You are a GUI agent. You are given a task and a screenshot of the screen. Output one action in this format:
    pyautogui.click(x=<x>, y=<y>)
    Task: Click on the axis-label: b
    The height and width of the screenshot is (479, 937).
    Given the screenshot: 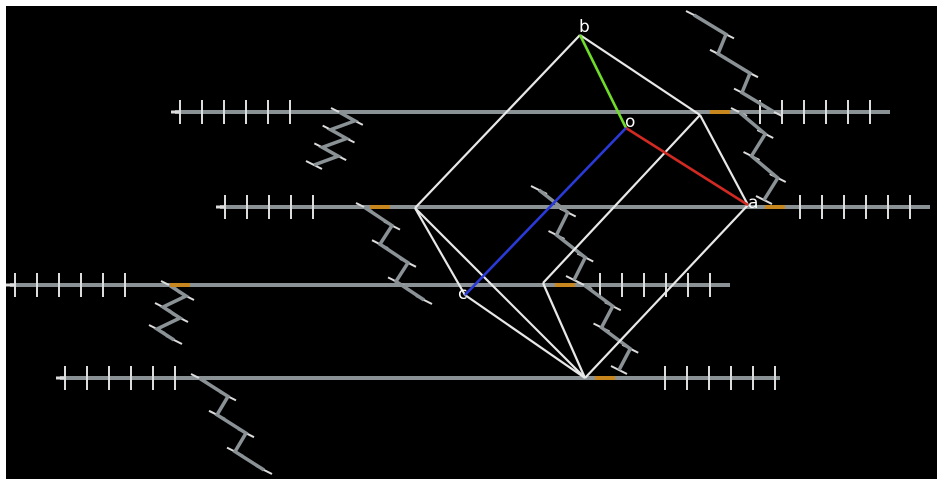 What is the action you would take?
    pyautogui.click(x=584, y=27)
    